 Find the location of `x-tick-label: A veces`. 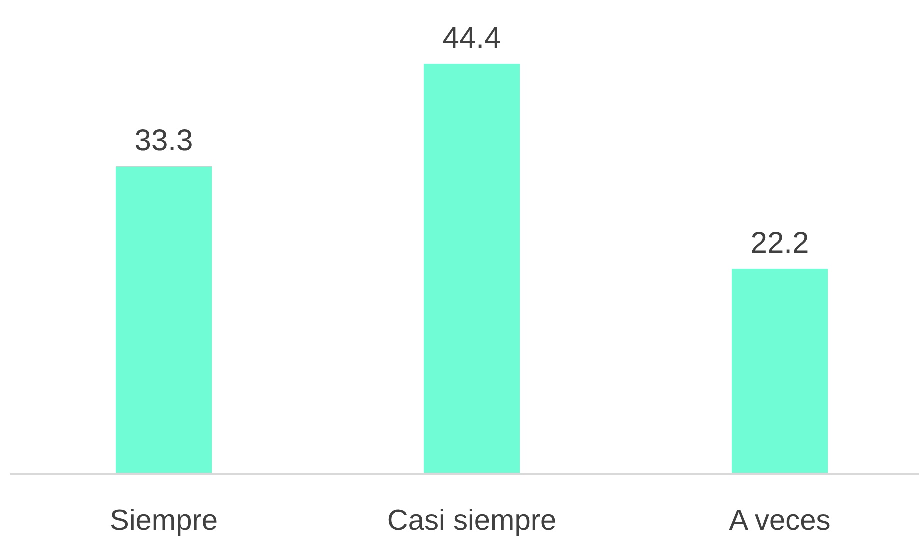

x-tick-label: A veces is located at coordinates (780, 521).